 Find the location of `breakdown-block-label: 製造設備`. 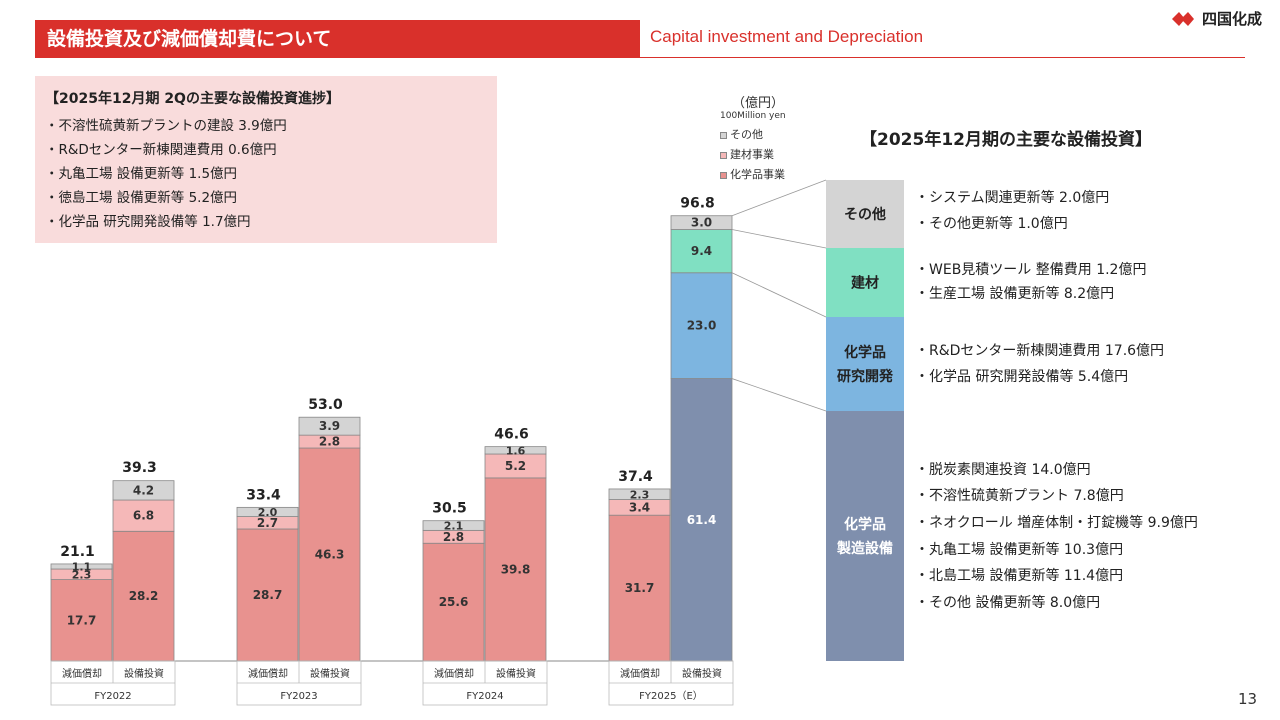

breakdown-block-label: 製造設備 is located at coordinates (864, 548).